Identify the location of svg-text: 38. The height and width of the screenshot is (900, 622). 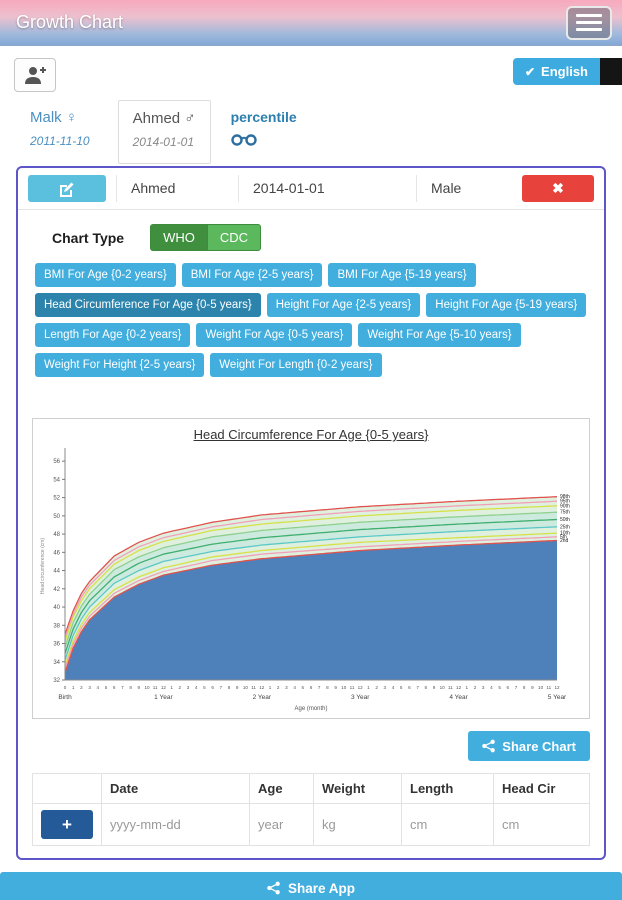
(56, 626).